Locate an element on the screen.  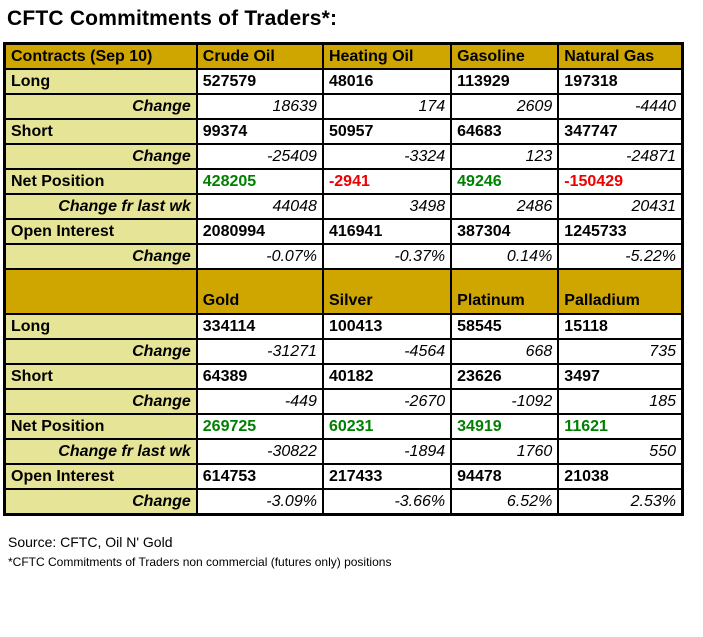
data-cell: 3497 is located at coordinates (620, 376).